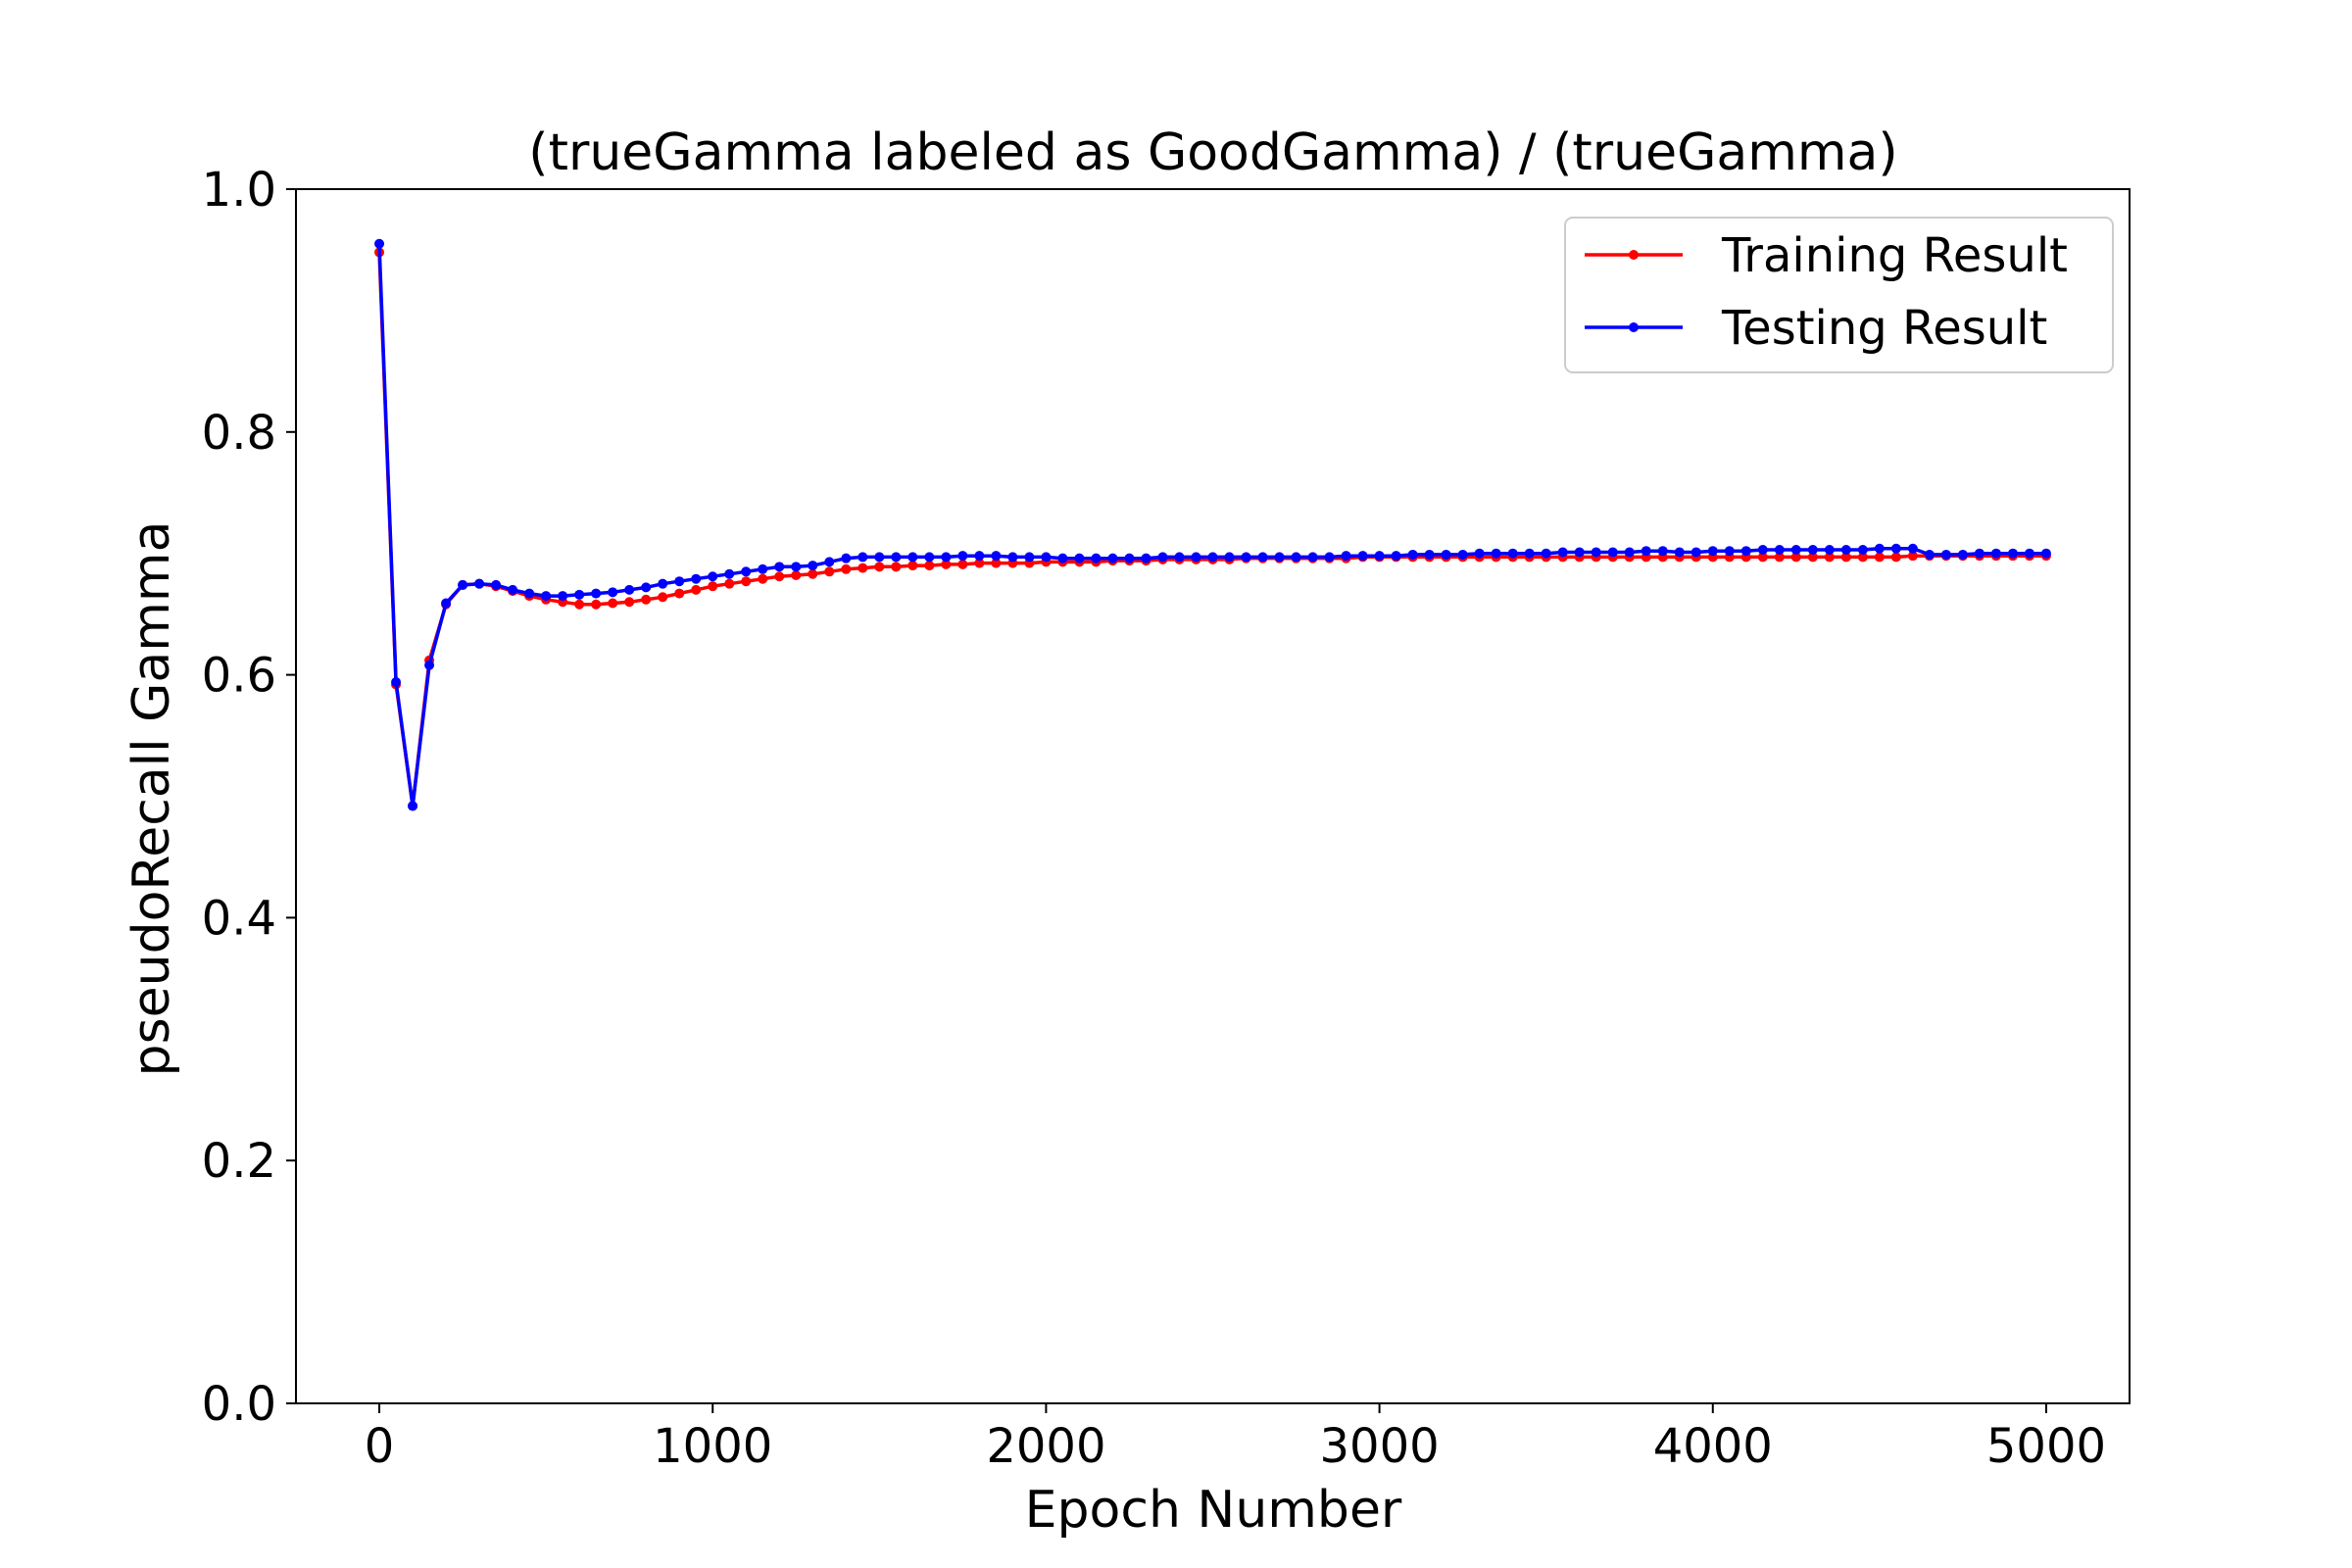 This screenshot has width=2352, height=1568. I want to click on x-tick-label: 3000, so click(1380, 1446).